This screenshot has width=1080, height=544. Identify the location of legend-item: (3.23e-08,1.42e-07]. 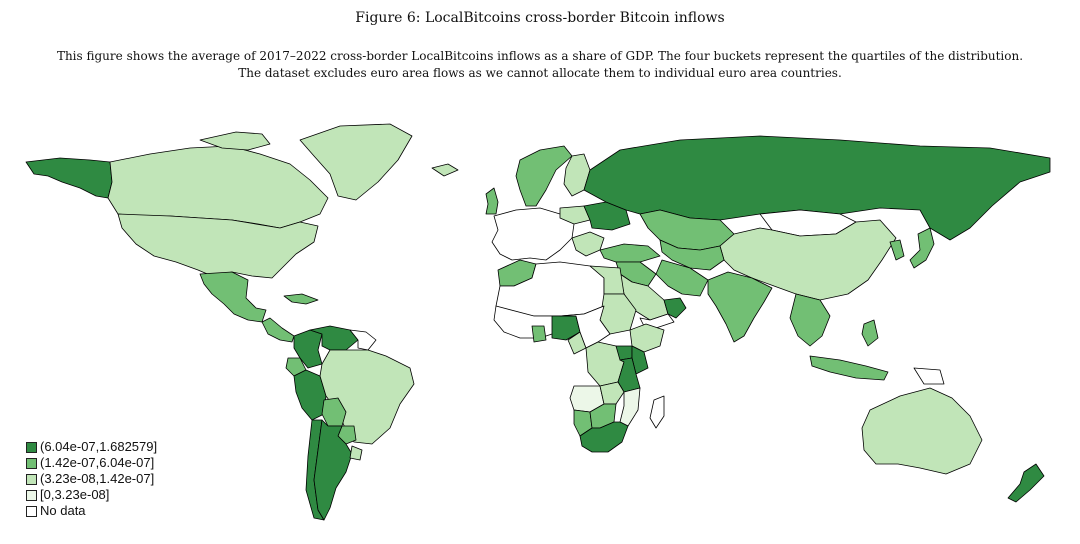
(91, 479).